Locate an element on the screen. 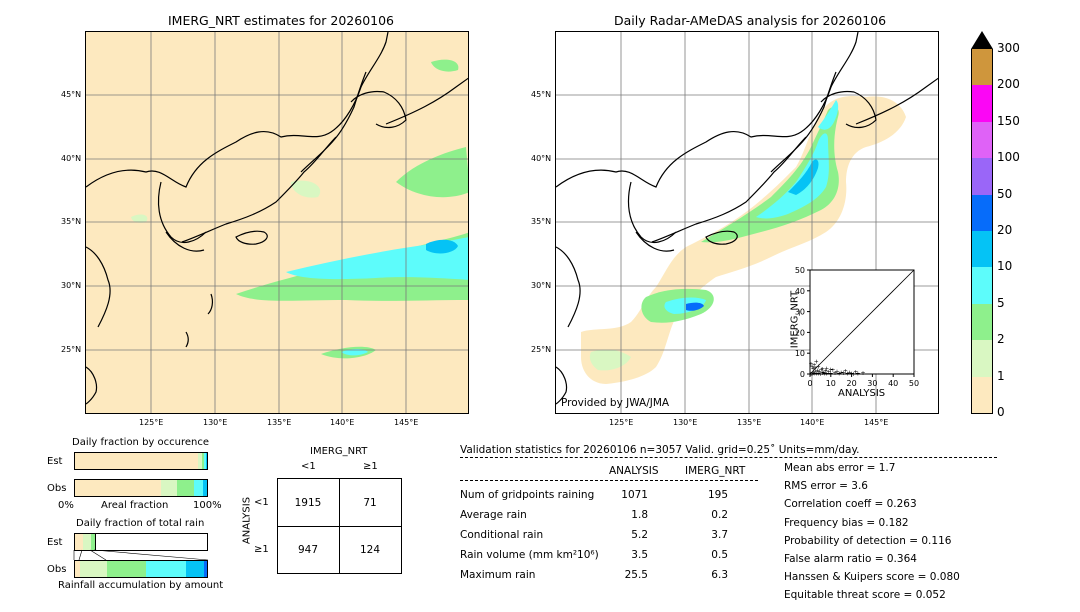 The image size is (1080, 612). radar-lat-label-40: 40°N is located at coordinates (541, 158).